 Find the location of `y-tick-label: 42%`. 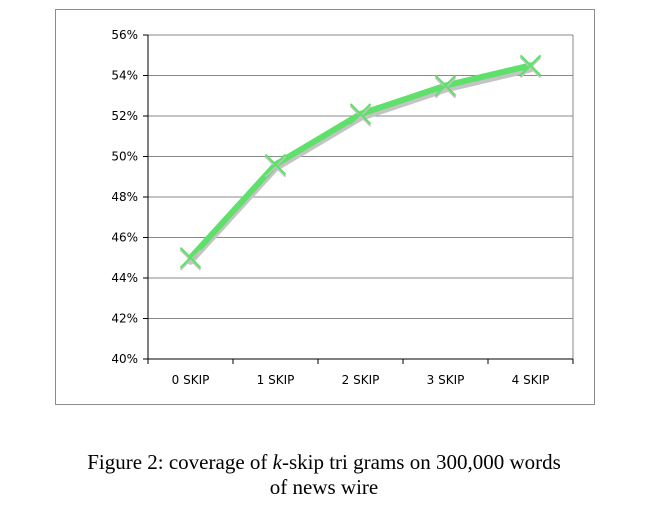

y-tick-label: 42% is located at coordinates (124, 319).